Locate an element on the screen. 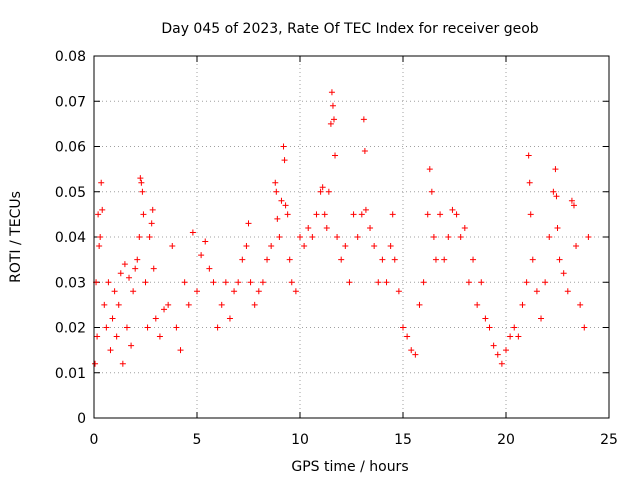 This screenshot has height=480, width=640. y-tick-label: 0.05 is located at coordinates (70, 193).